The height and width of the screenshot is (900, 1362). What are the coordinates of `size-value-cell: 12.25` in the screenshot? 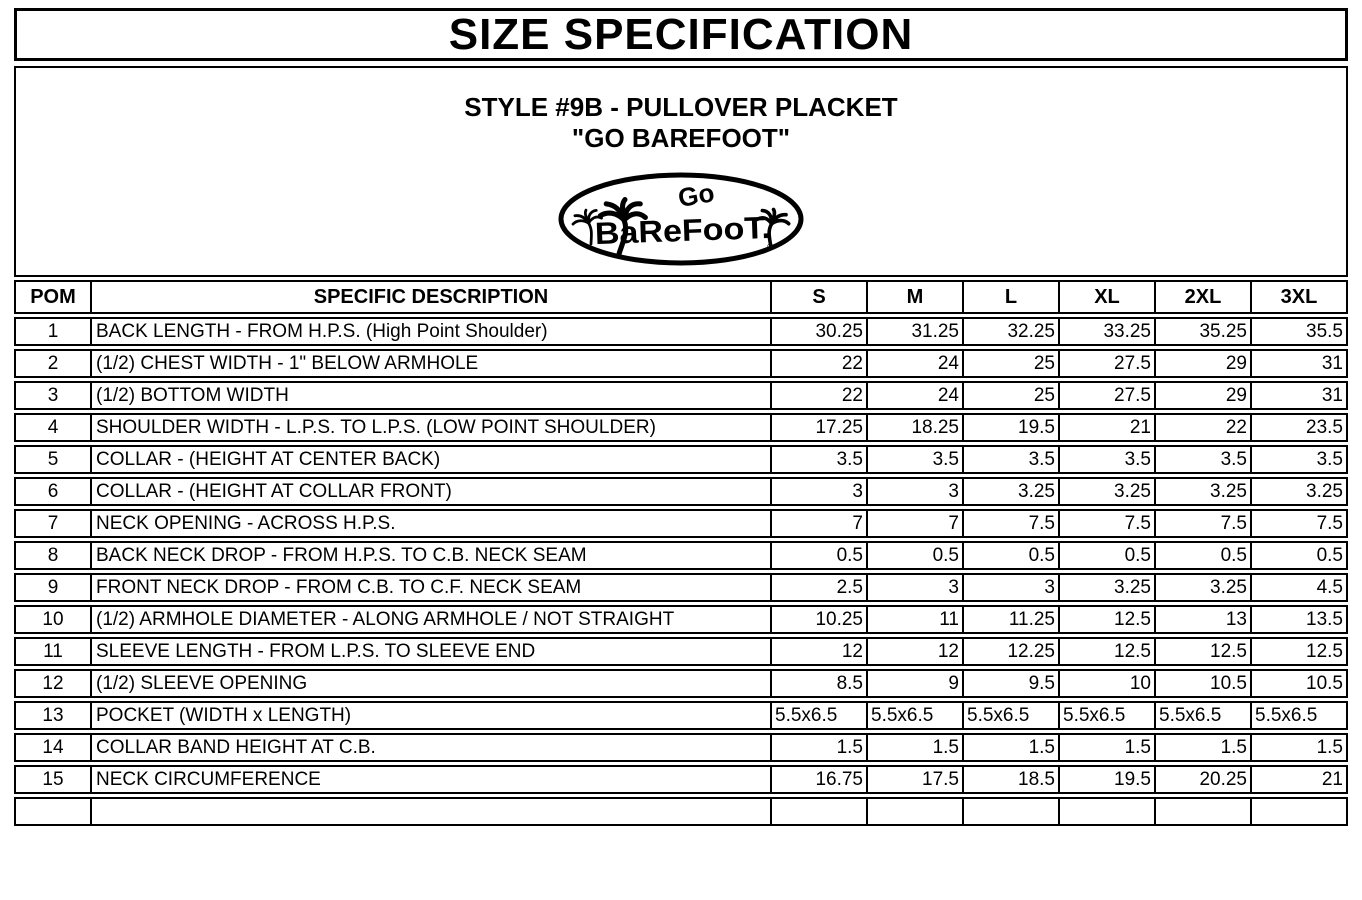 It's located at (1012, 651).